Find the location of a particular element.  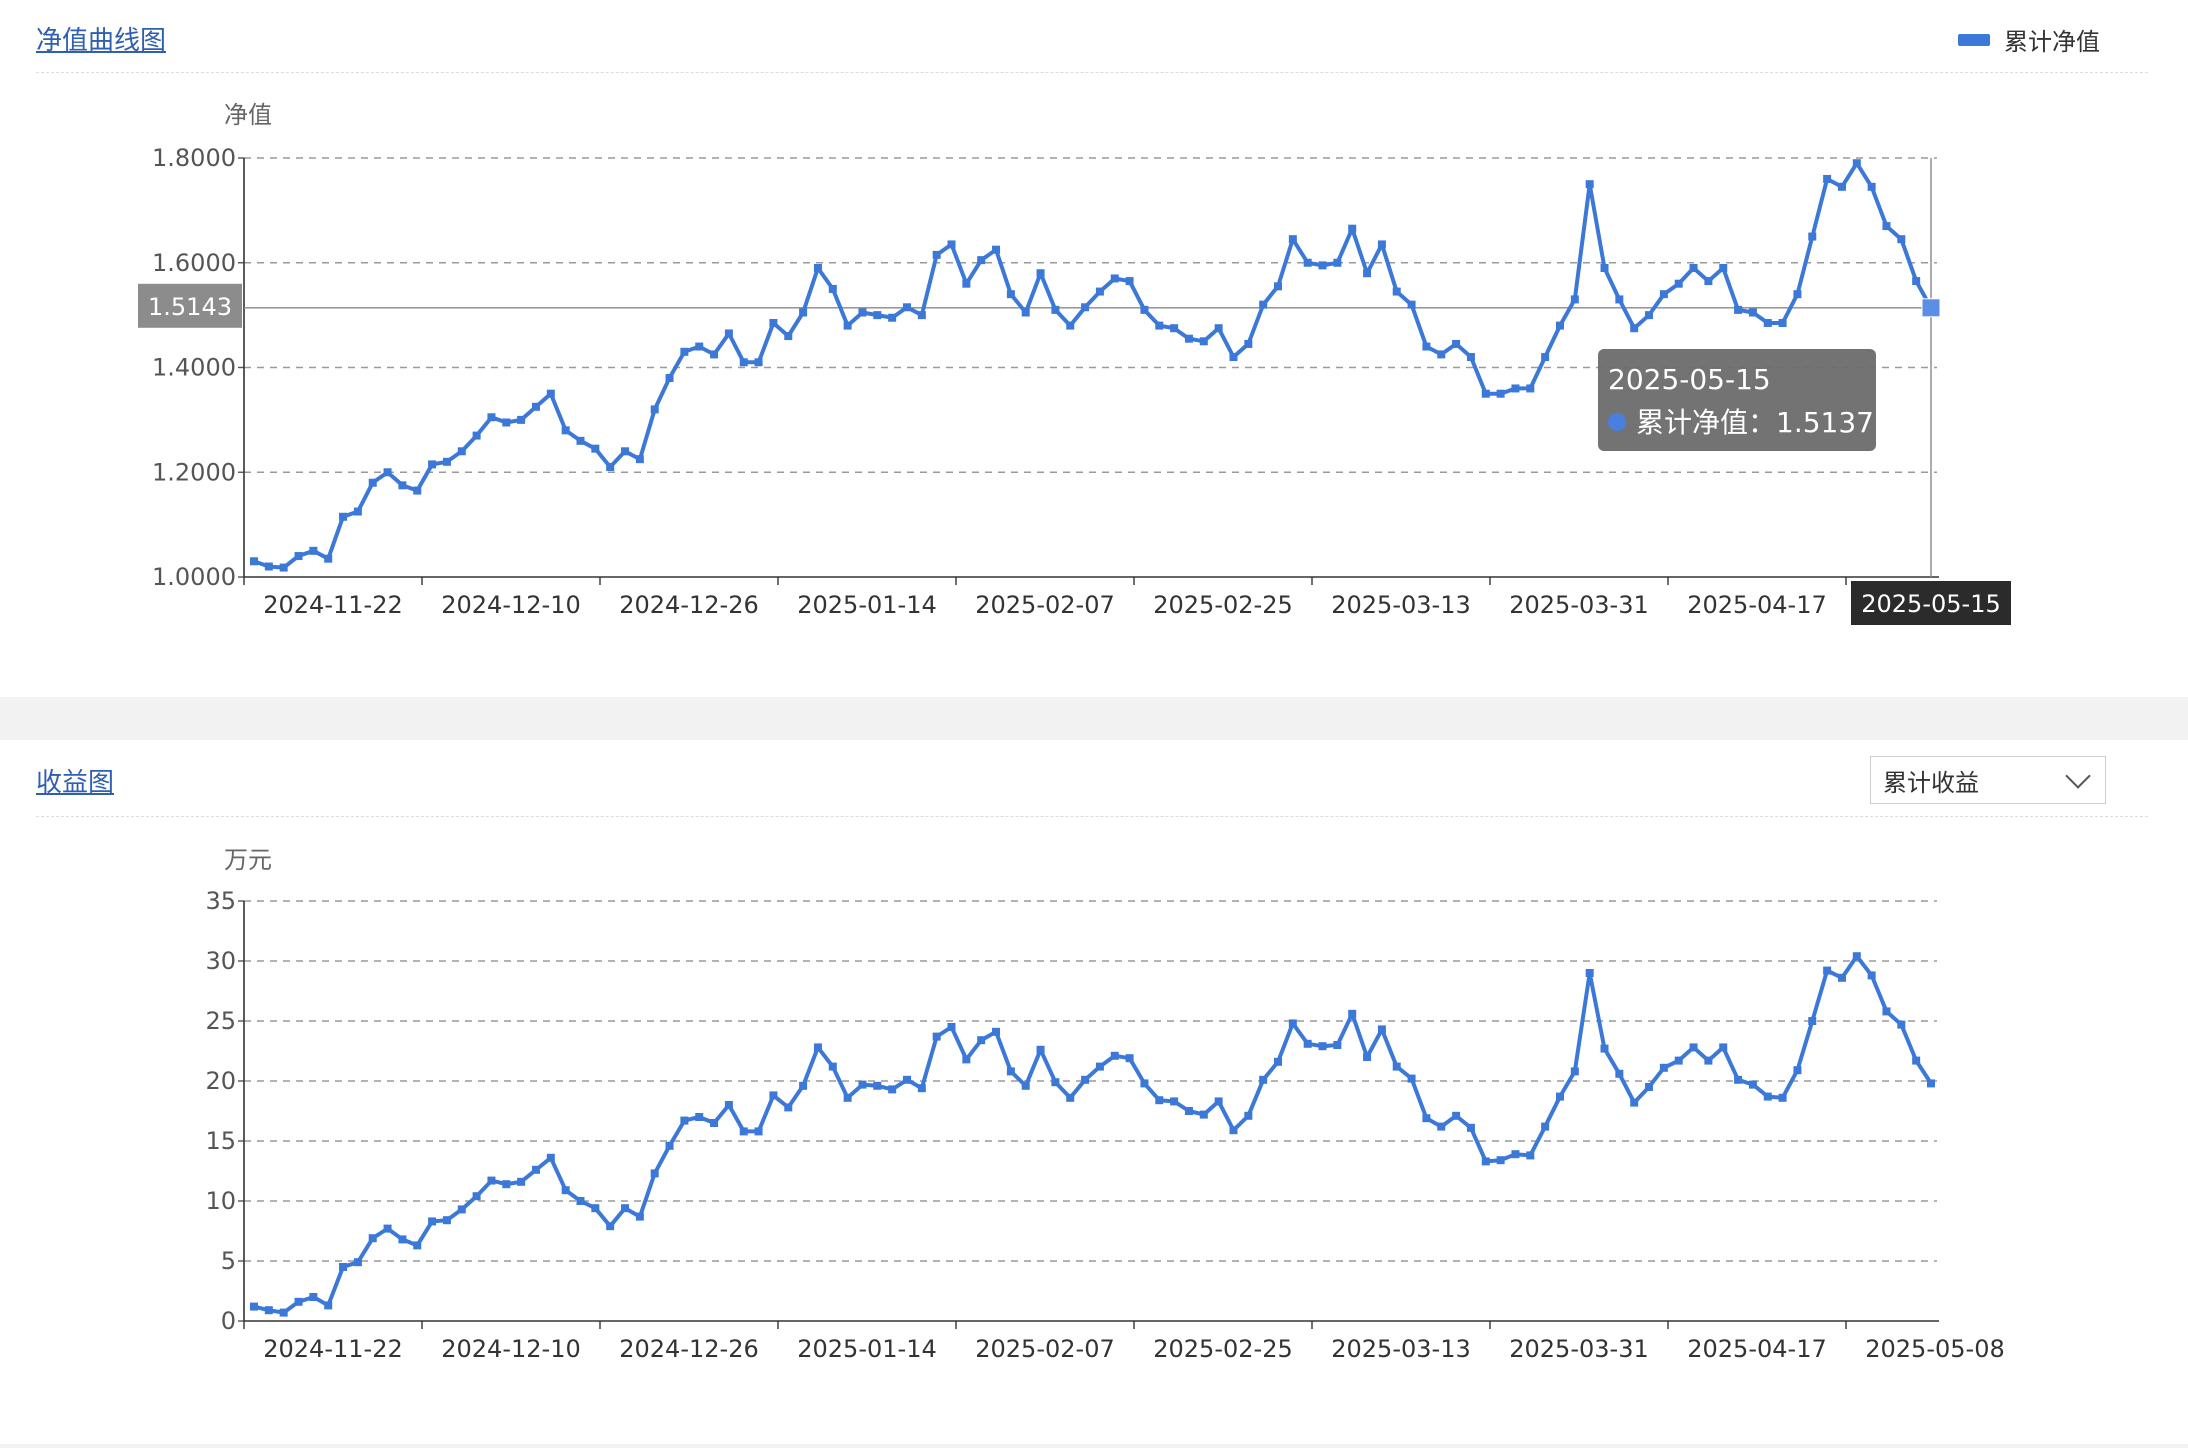

x-tick-label: 2025-04-17 is located at coordinates (1756, 605).